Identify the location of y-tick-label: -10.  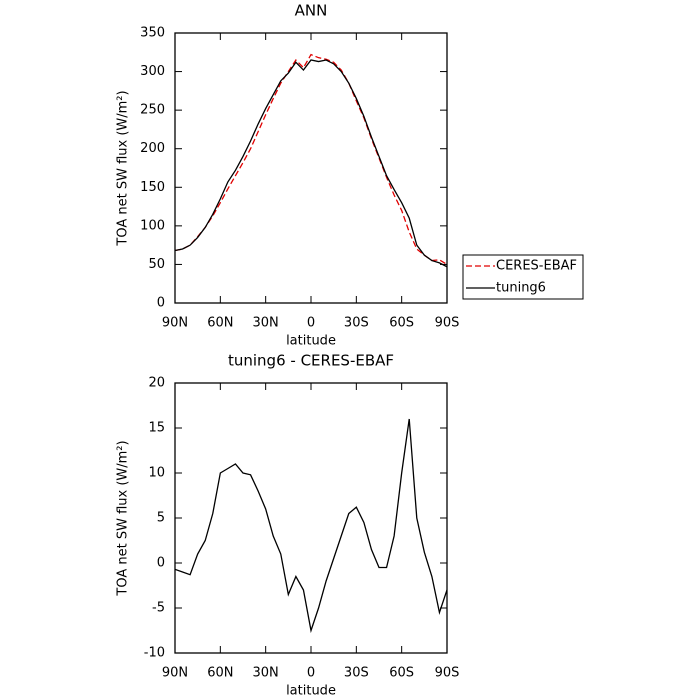
(154, 653).